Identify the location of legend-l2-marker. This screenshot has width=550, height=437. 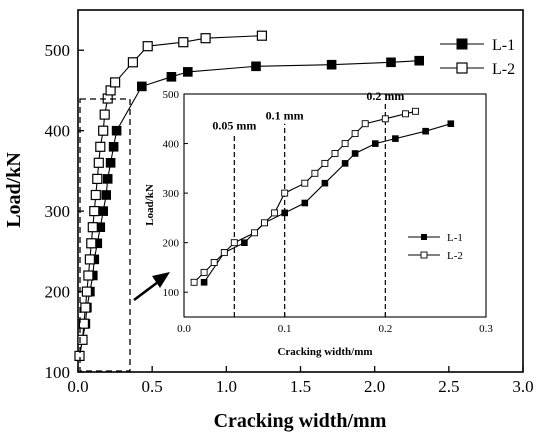
(462, 68).